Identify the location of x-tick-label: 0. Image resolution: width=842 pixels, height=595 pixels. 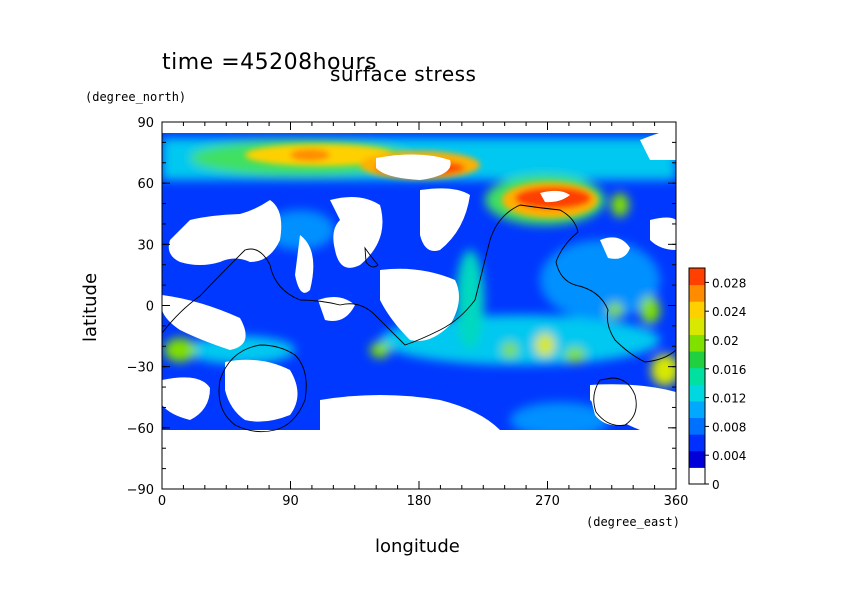
(162, 501).